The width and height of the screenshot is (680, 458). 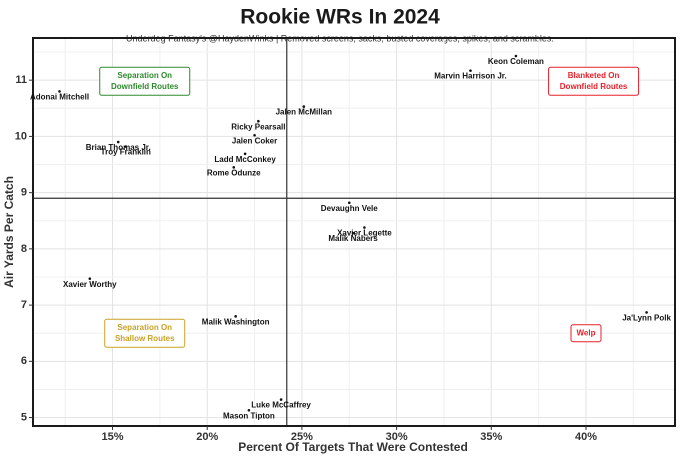 I want to click on chart-title: Rookie WRs In 2024, so click(x=340, y=17).